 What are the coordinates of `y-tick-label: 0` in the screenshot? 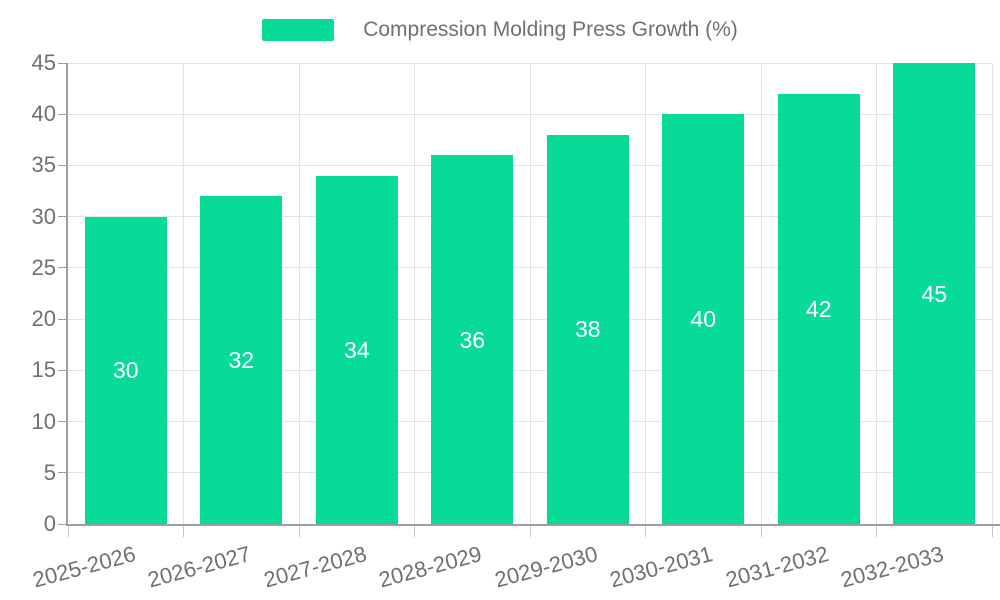 It's located at (49, 523).